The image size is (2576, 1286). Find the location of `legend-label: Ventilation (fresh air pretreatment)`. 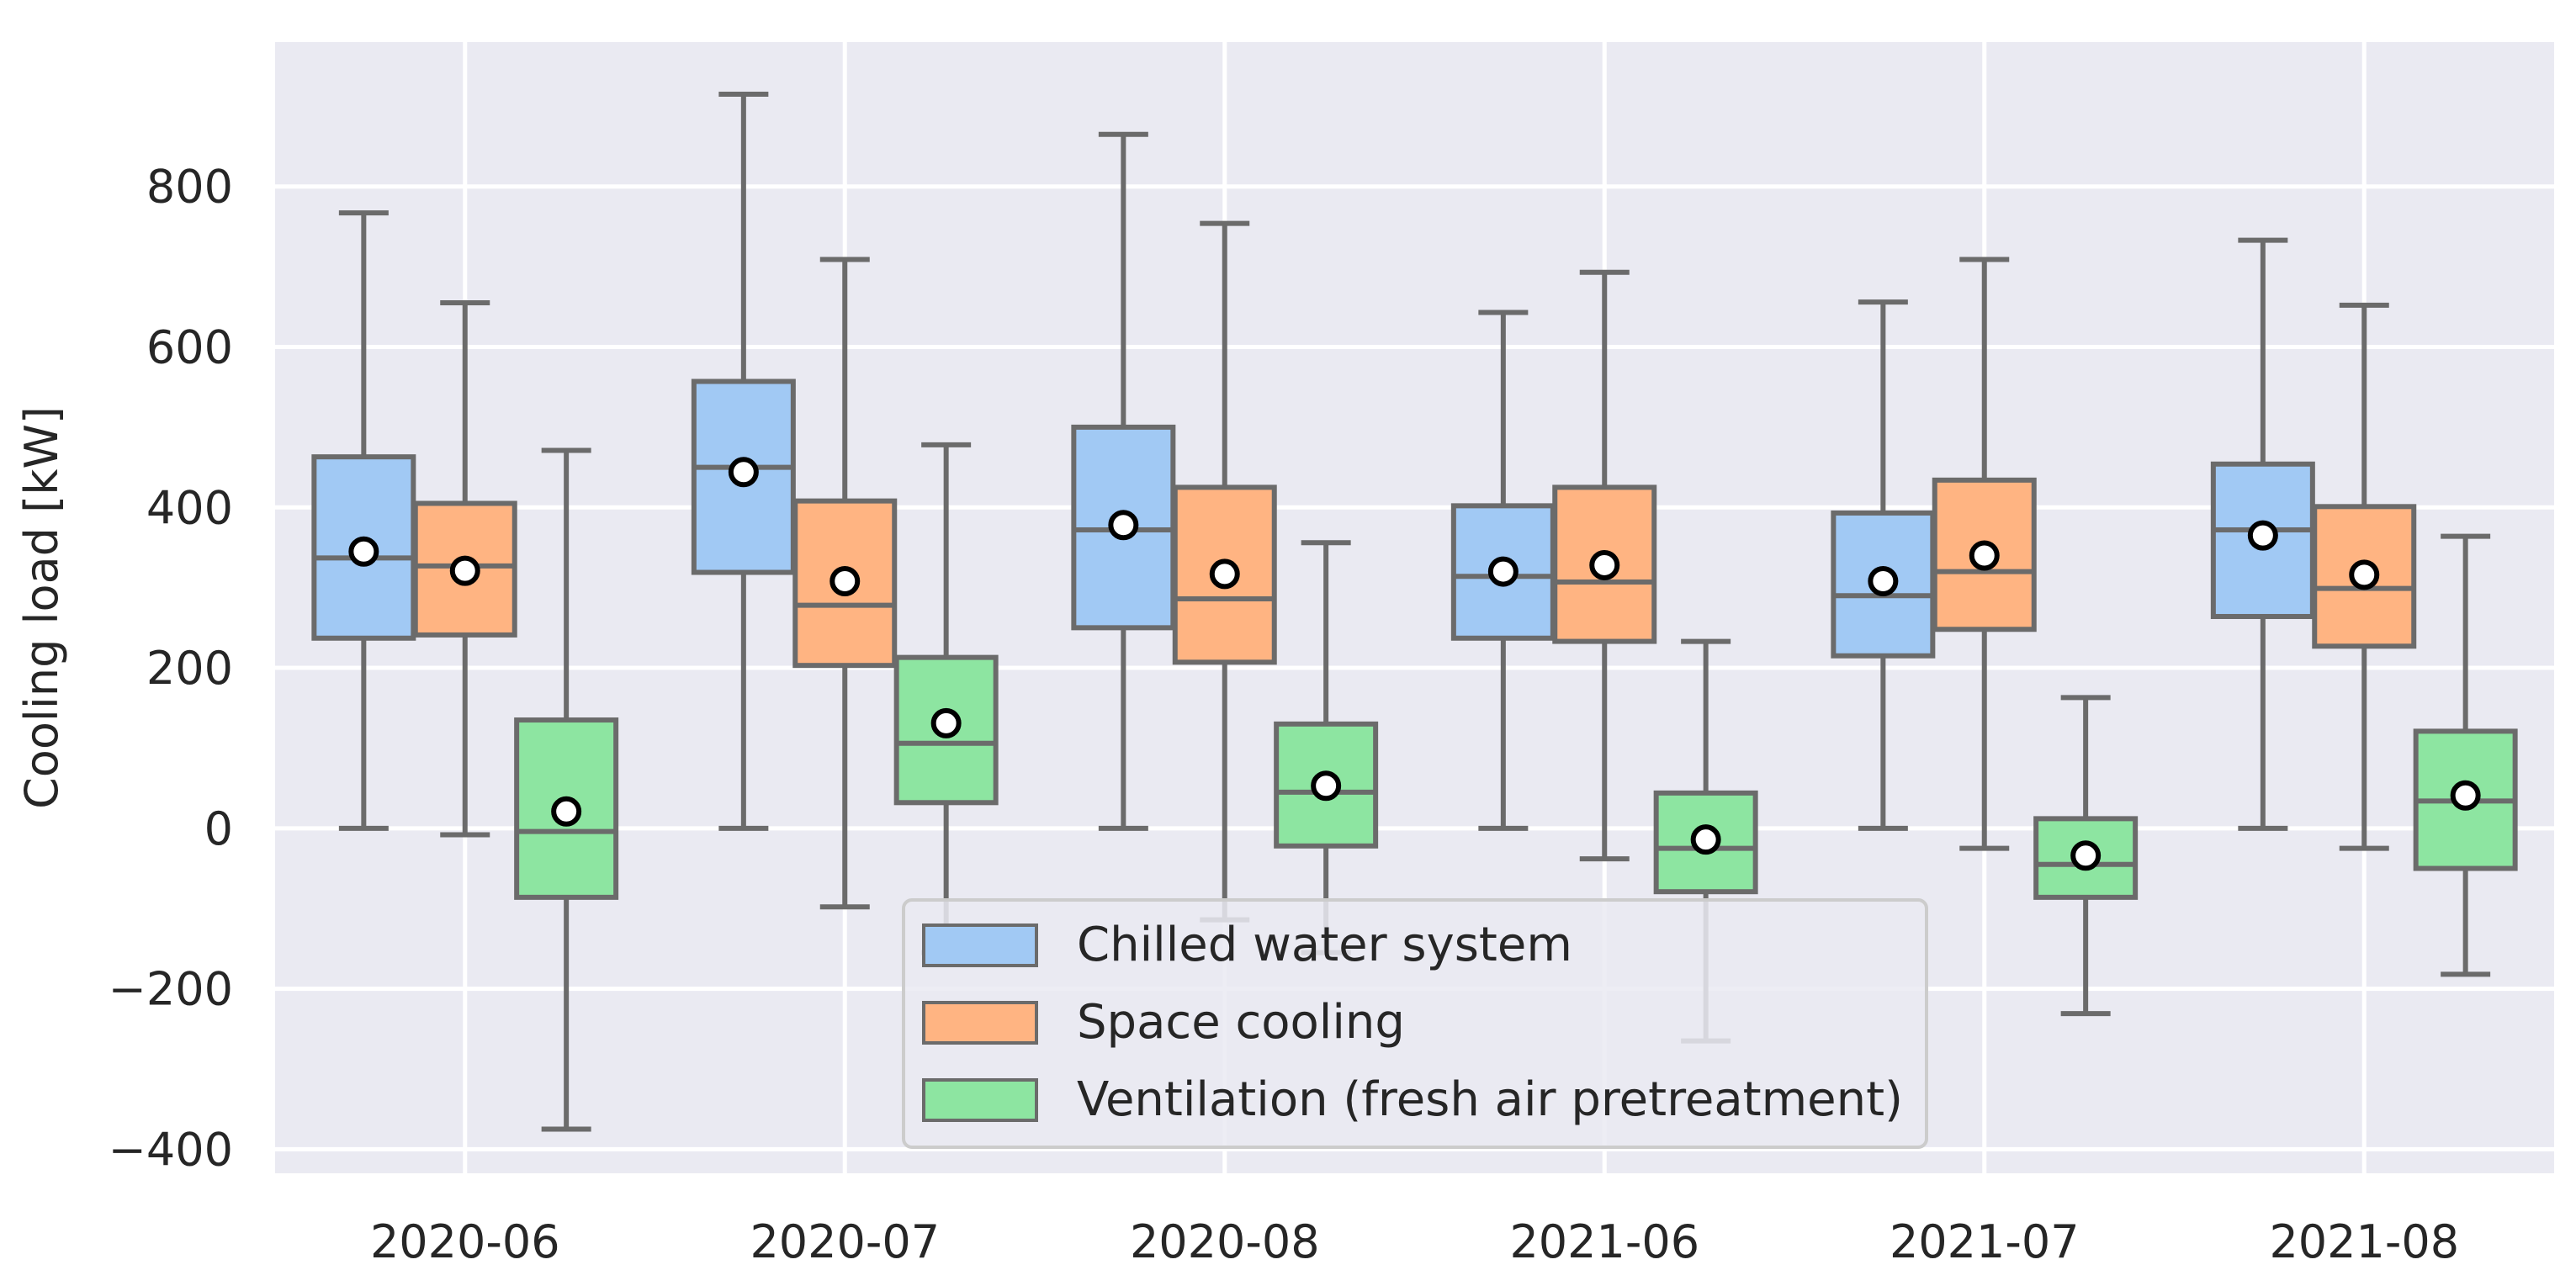

legend-label: Ventilation (fresh air pretreatment) is located at coordinates (1490, 1099).